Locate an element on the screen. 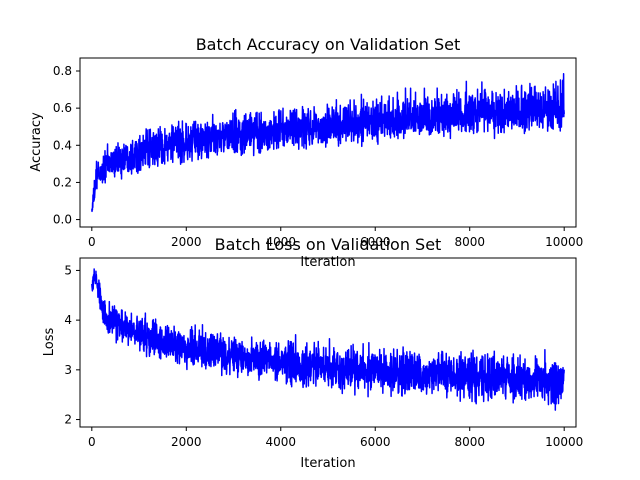 This screenshot has height=480, width=640. accuracy-y-ticks: 0.0 0.2 0.4 0.6 0.8 is located at coordinates (66, 145).